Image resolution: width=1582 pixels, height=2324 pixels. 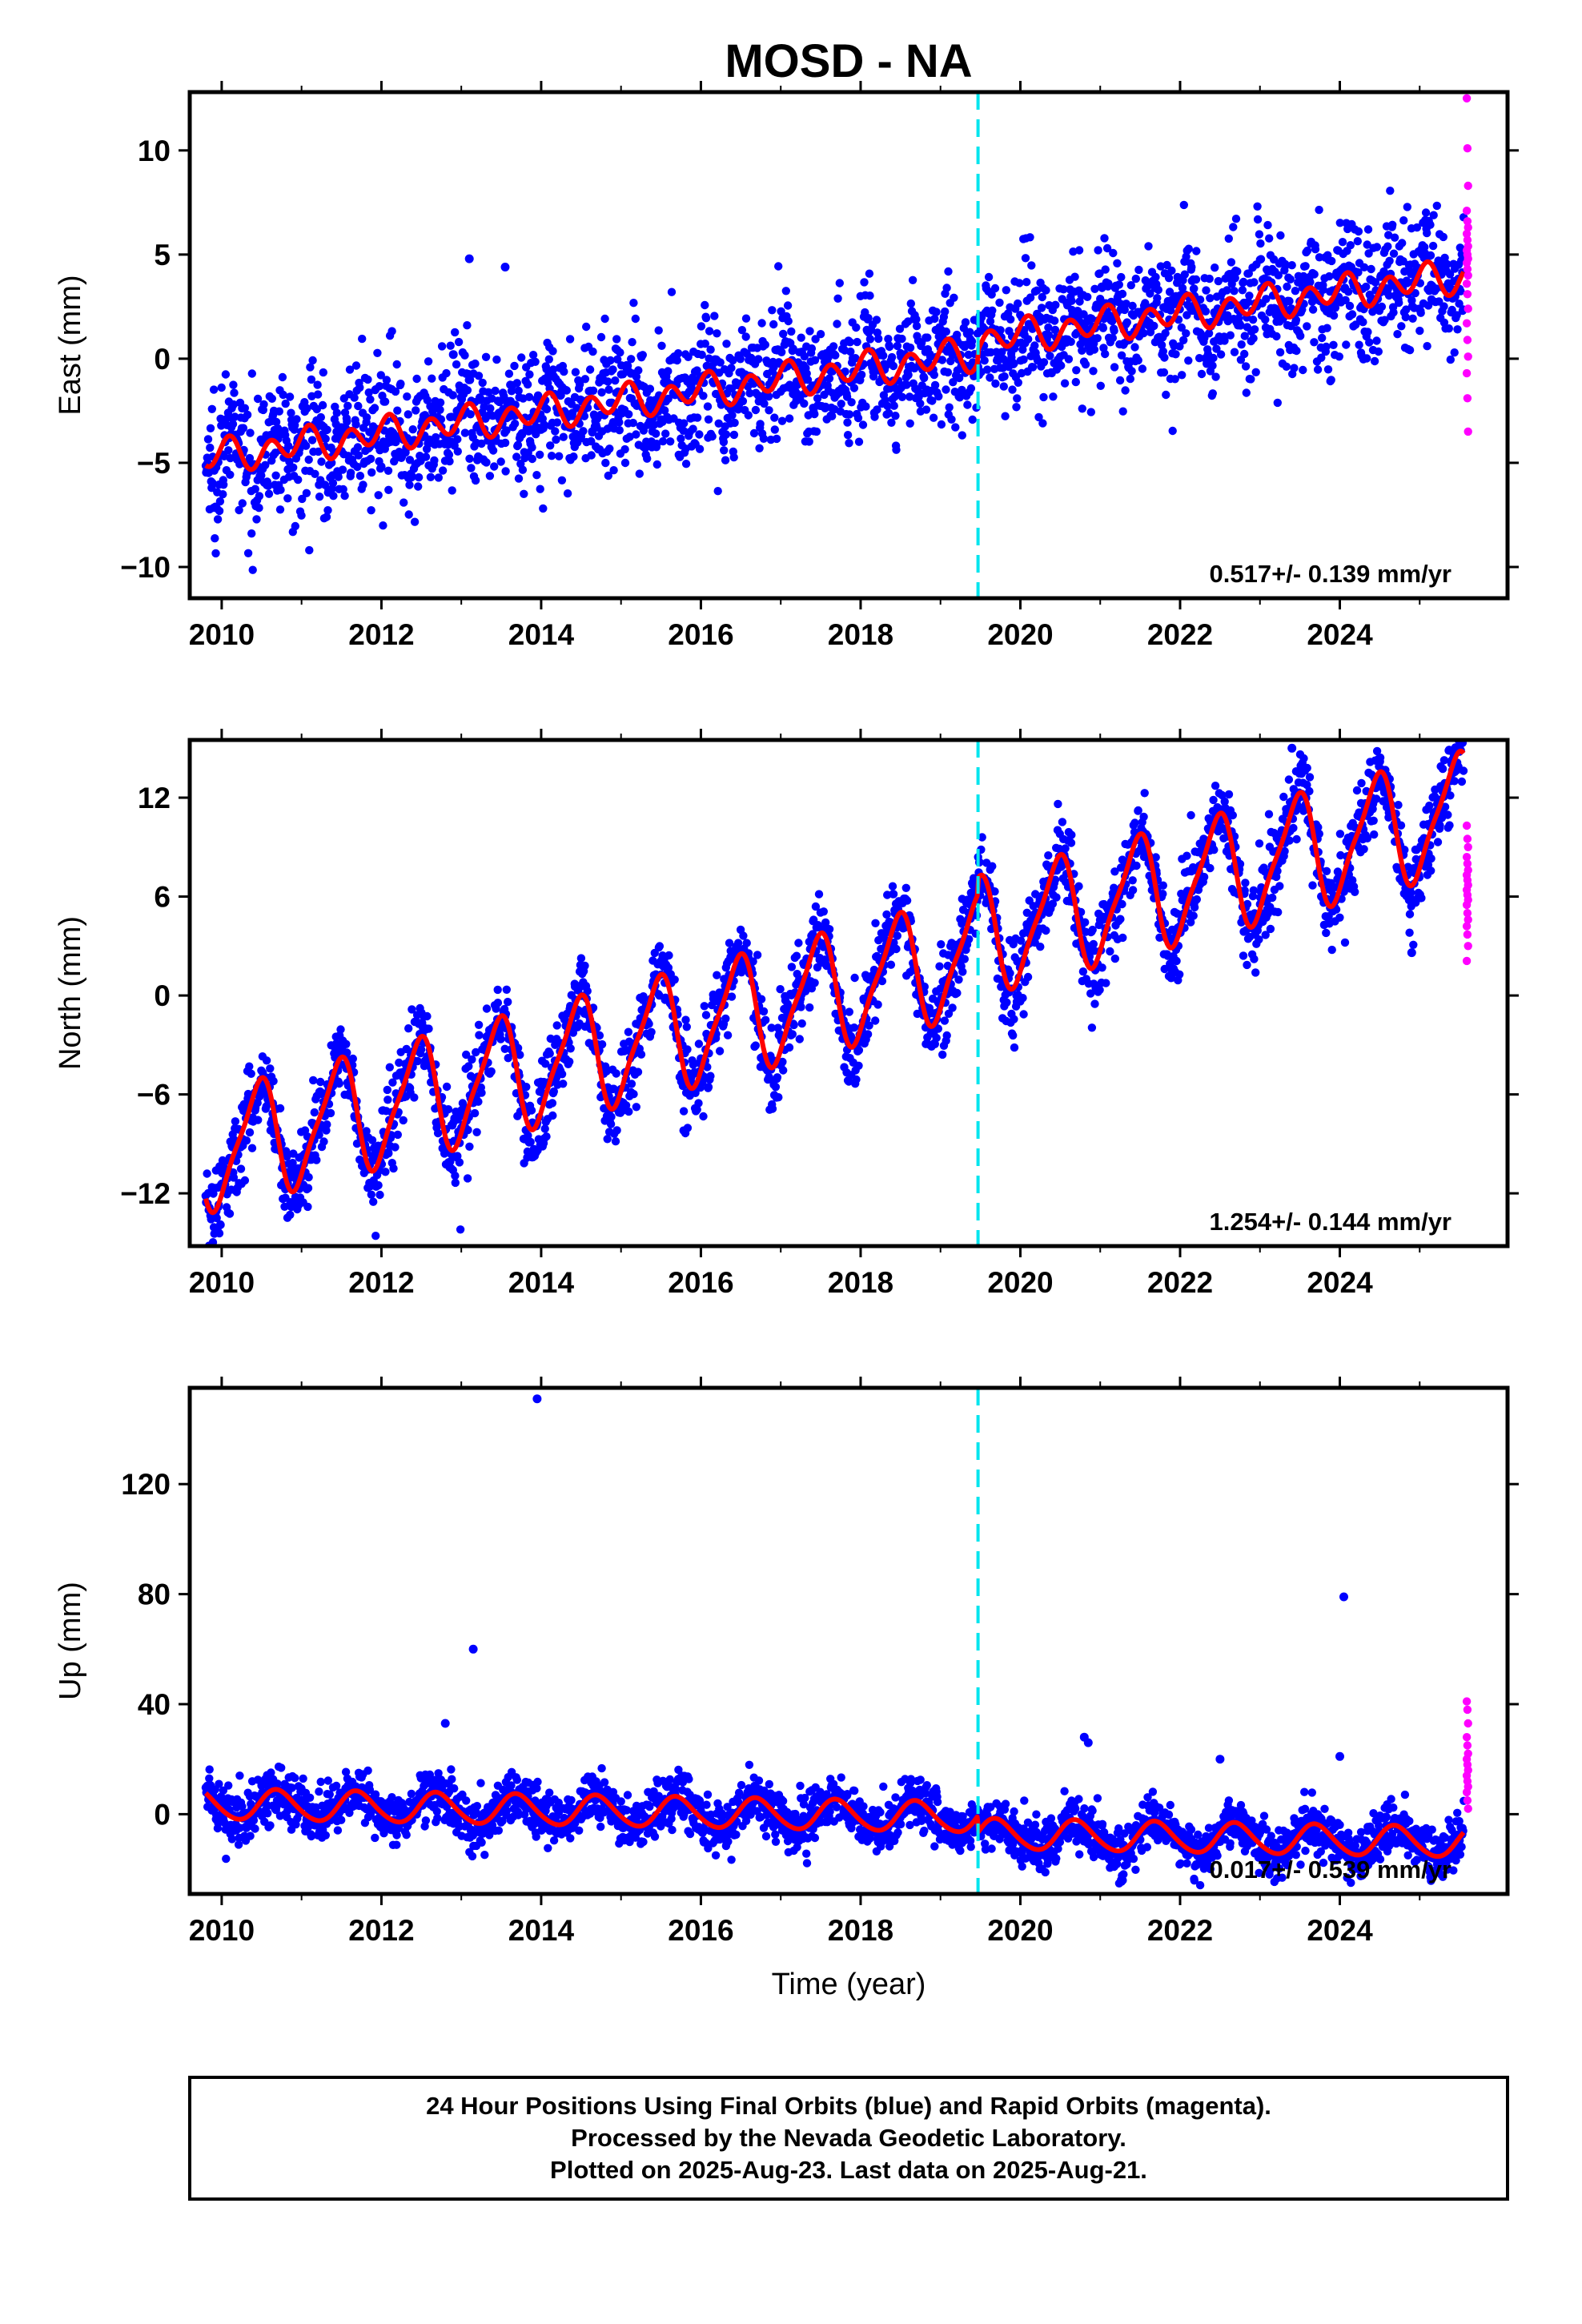 What do you see at coordinates (1467, 294) in the screenshot?
I see `rapid-orbit-point` at bounding box center [1467, 294].